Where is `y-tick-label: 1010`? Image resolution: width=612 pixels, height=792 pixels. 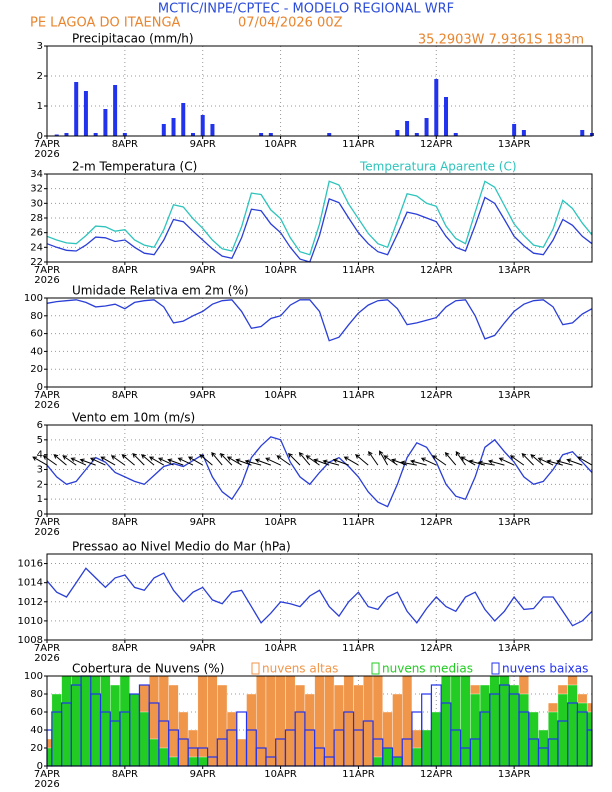 y-tick-label: 1010 is located at coordinates (30, 621).